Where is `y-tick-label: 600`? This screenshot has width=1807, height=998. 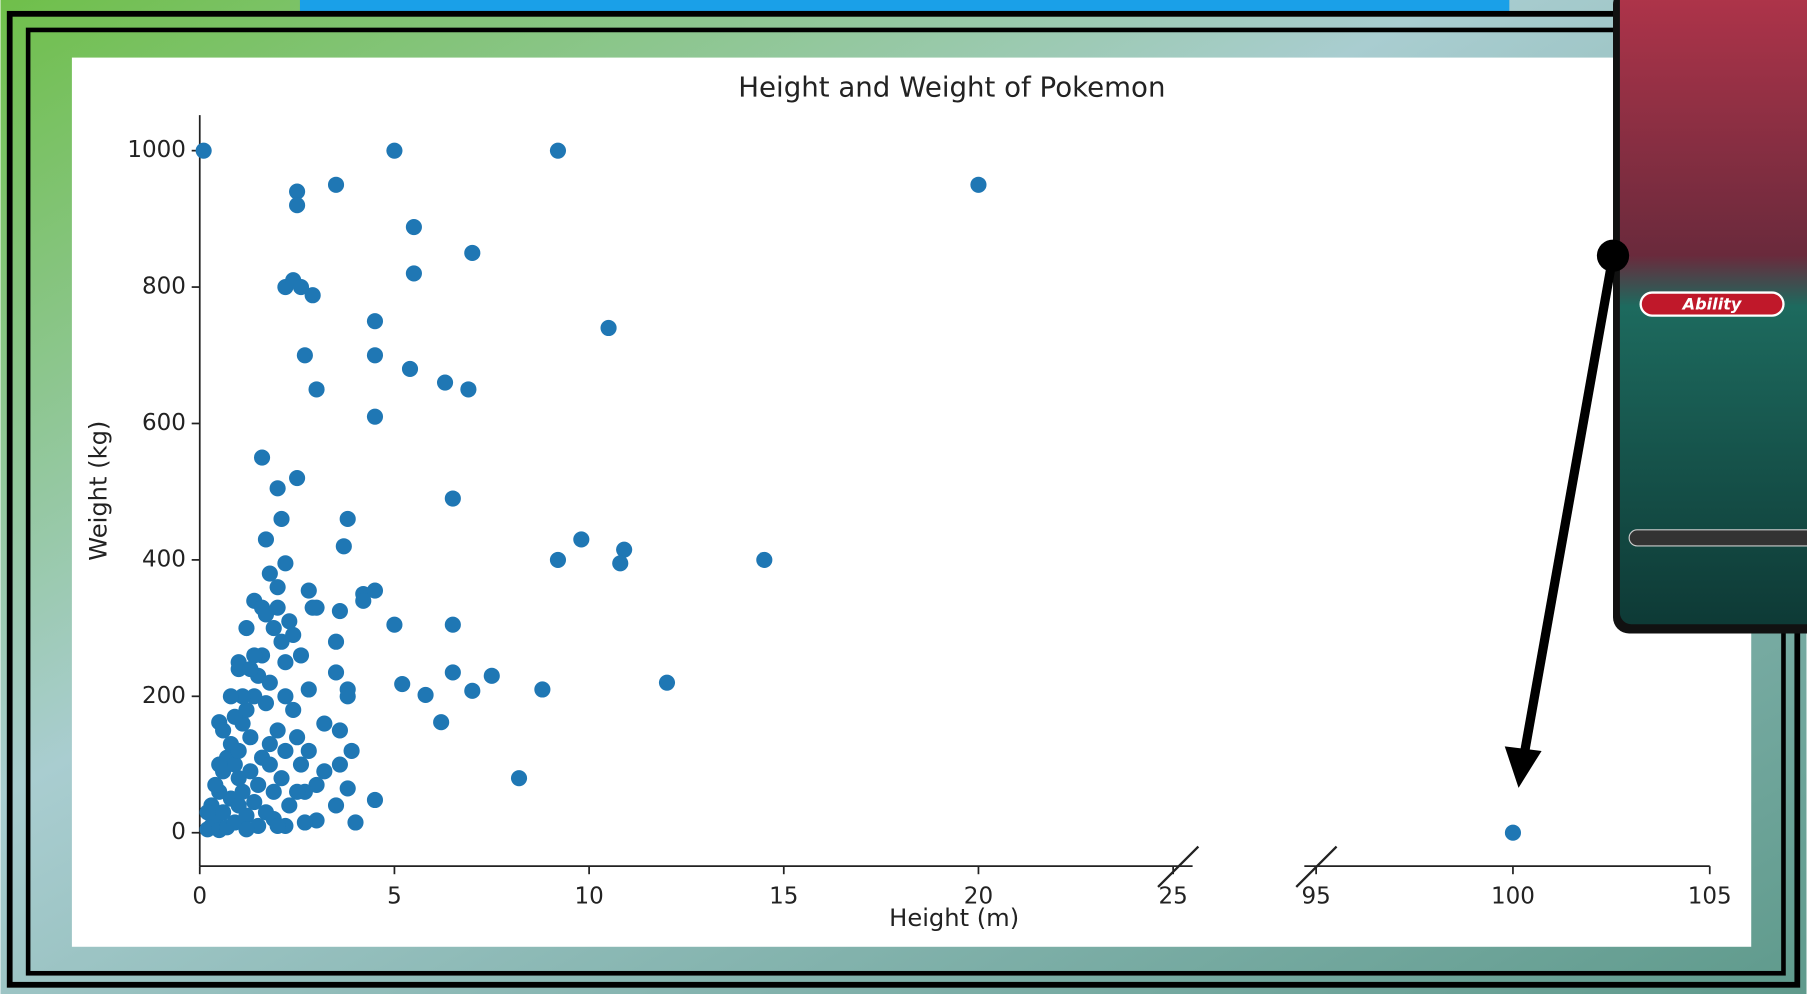 y-tick-label: 600 is located at coordinates (164, 423).